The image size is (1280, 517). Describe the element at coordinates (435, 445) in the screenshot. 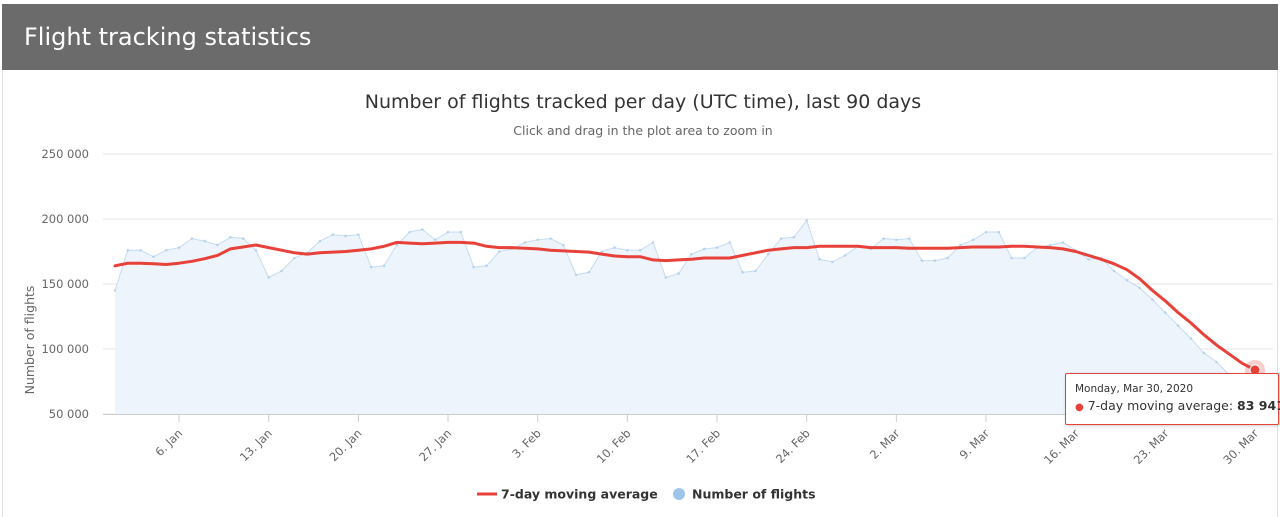

I see `x-tick-label: 27. Jan` at that location.